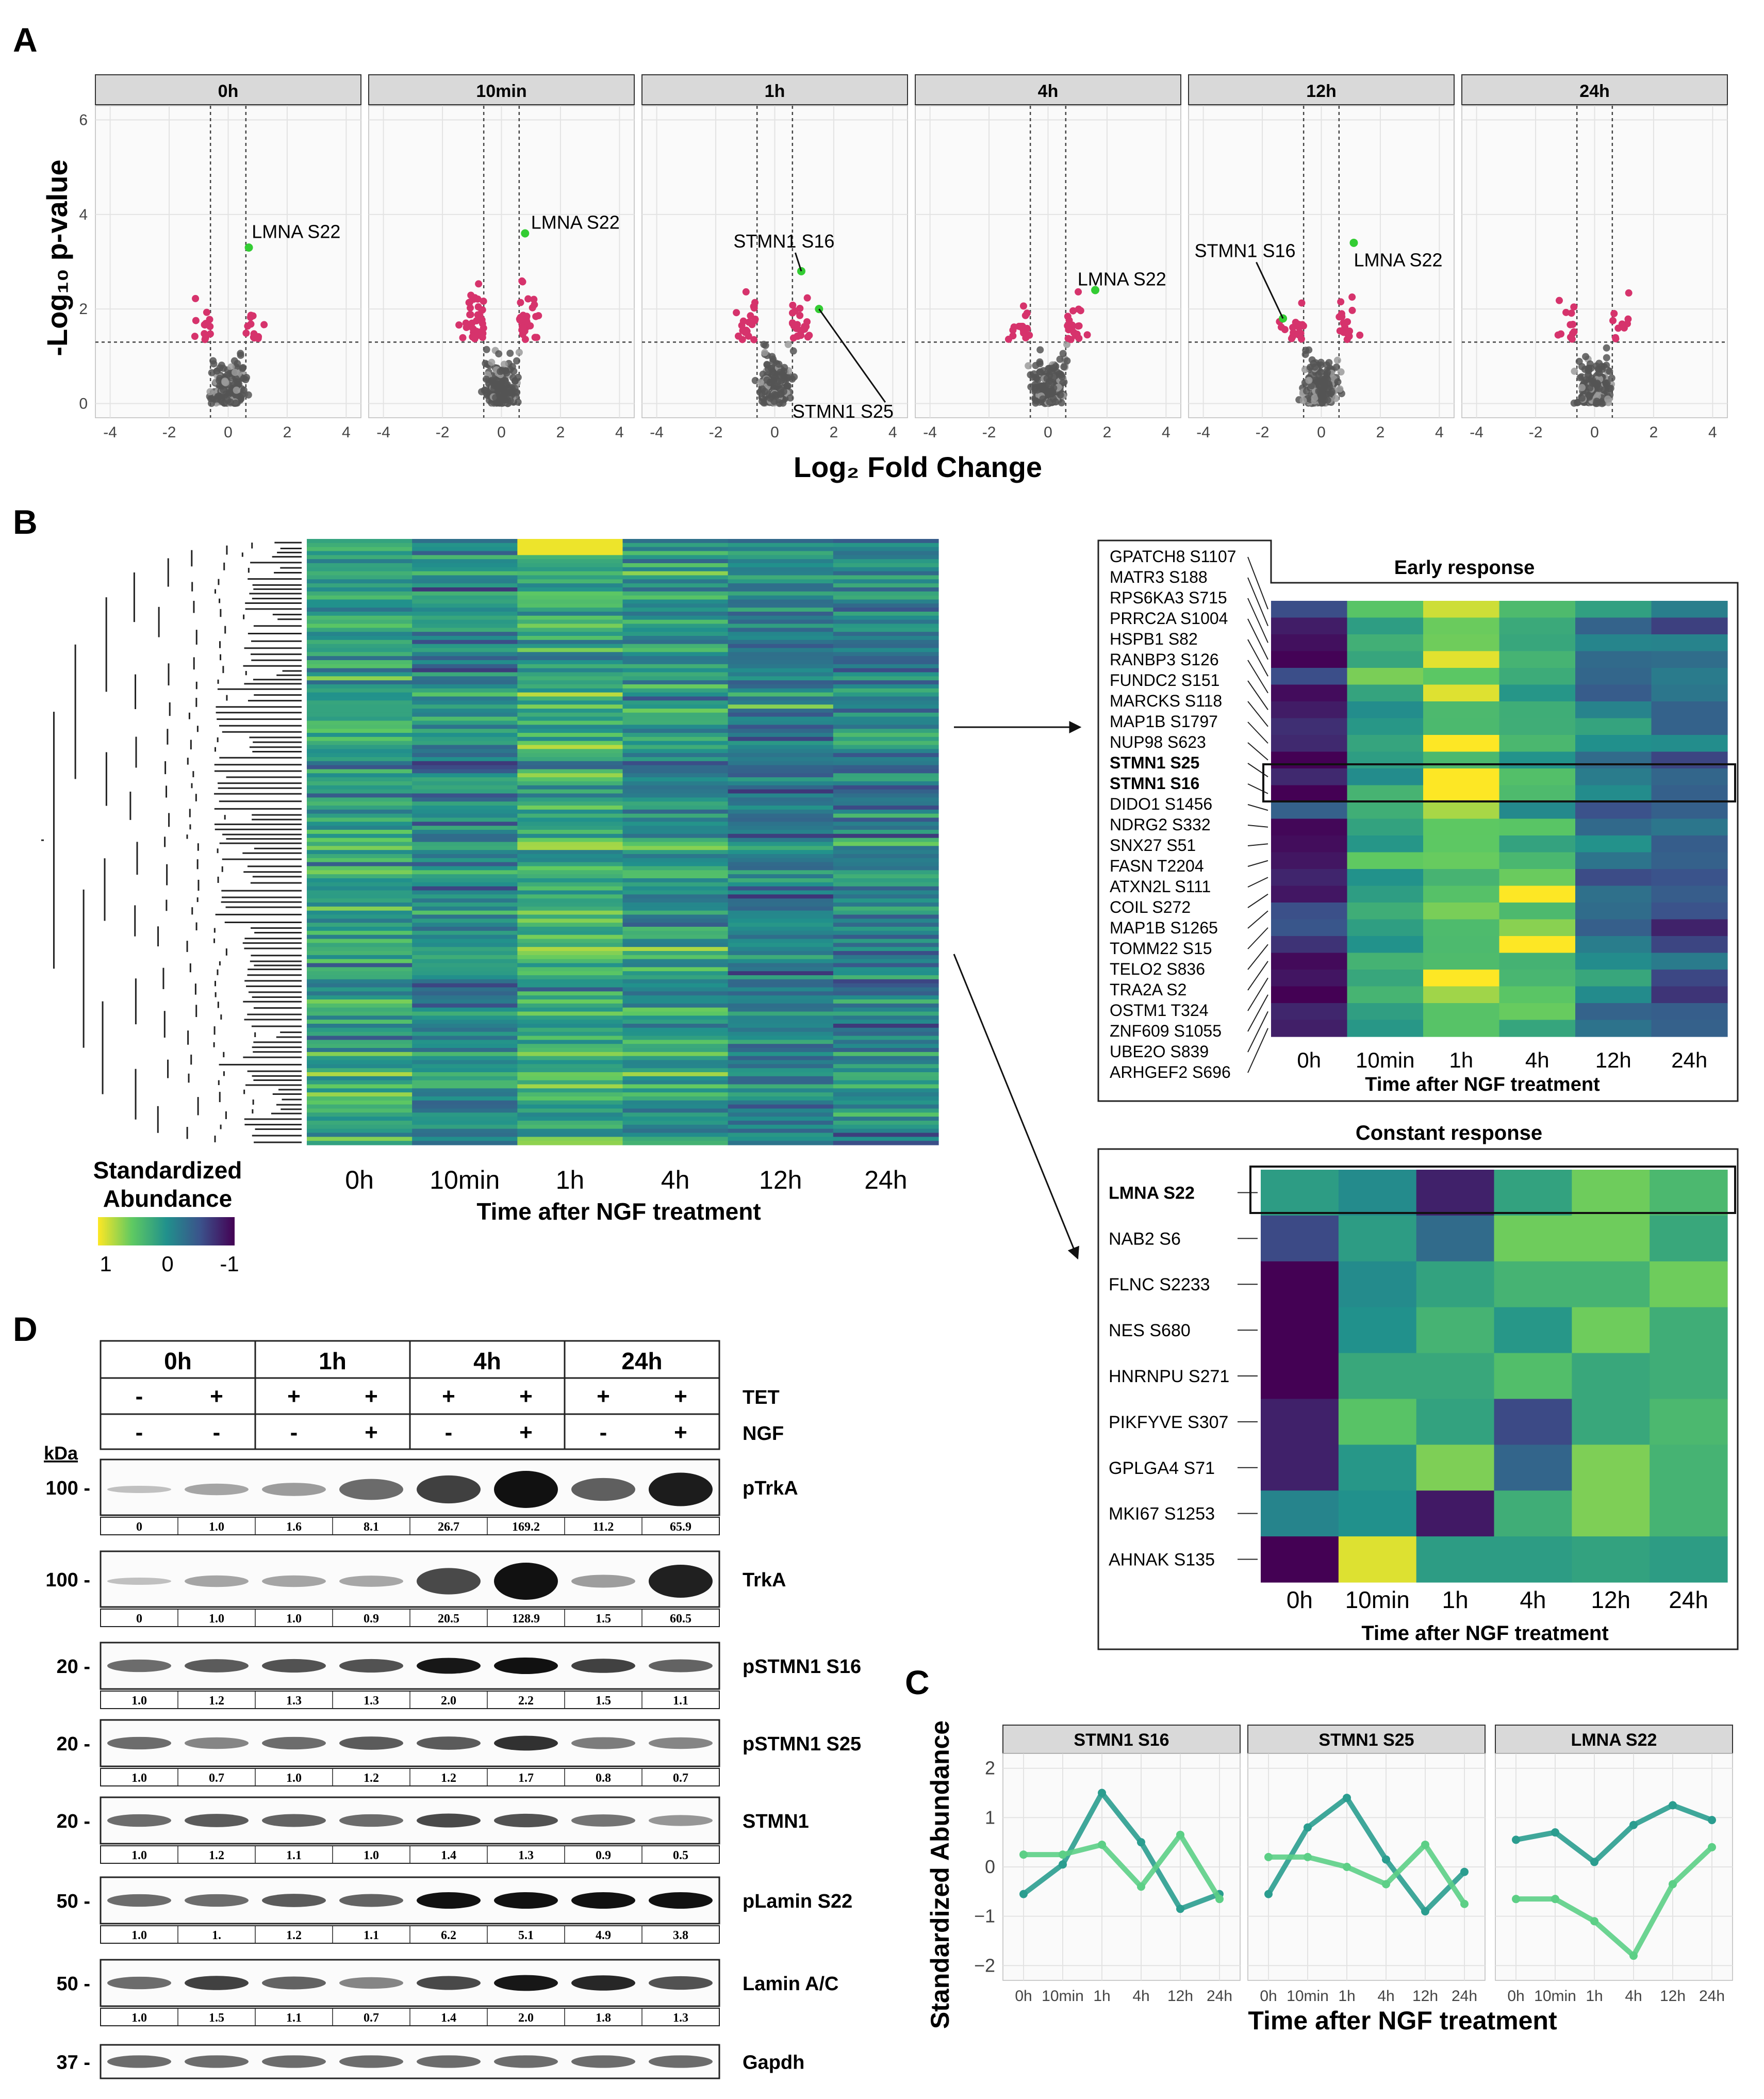 The height and width of the screenshot is (2099, 1764). What do you see at coordinates (73, 1744) in the screenshot?
I see `blot-mw-marker: 20 -` at bounding box center [73, 1744].